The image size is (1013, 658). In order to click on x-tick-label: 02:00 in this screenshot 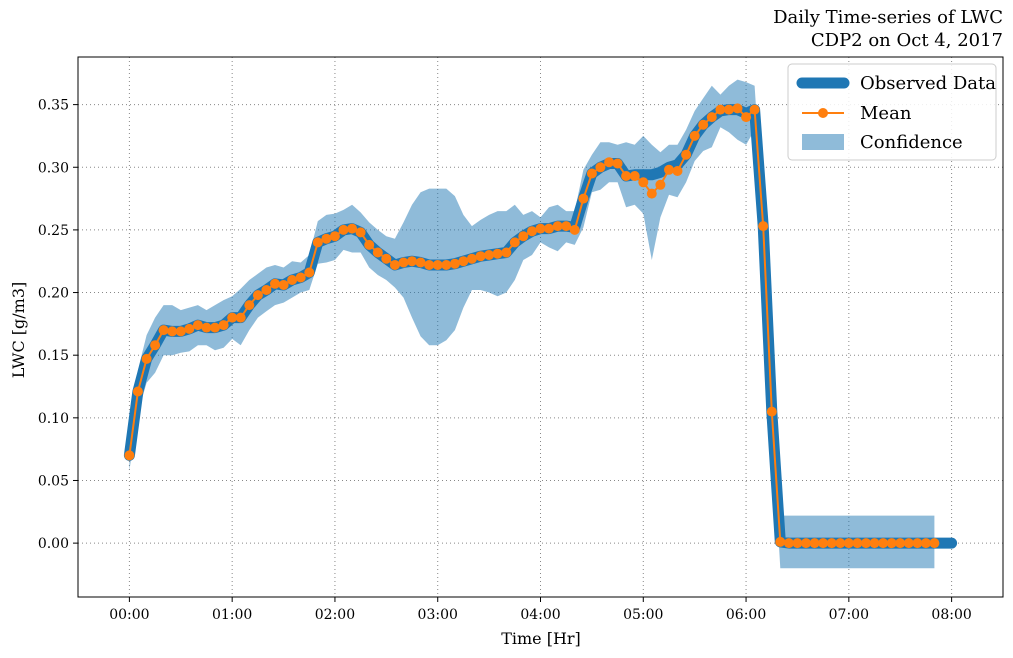, I will do `click(335, 615)`.